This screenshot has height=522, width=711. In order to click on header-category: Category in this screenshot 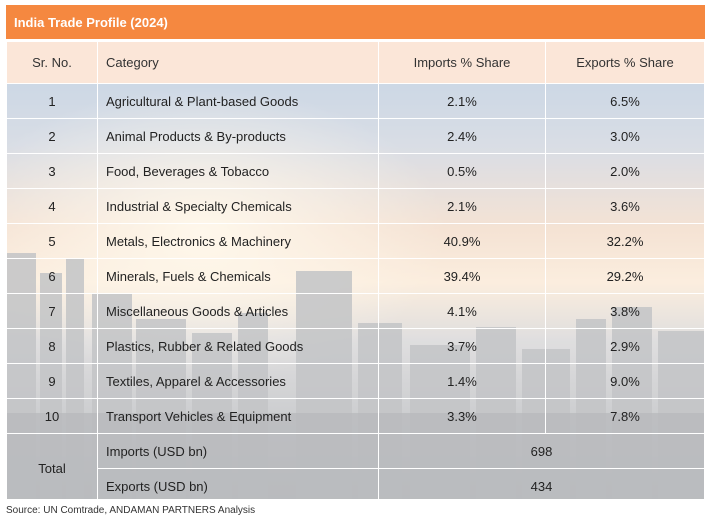, I will do `click(238, 62)`.